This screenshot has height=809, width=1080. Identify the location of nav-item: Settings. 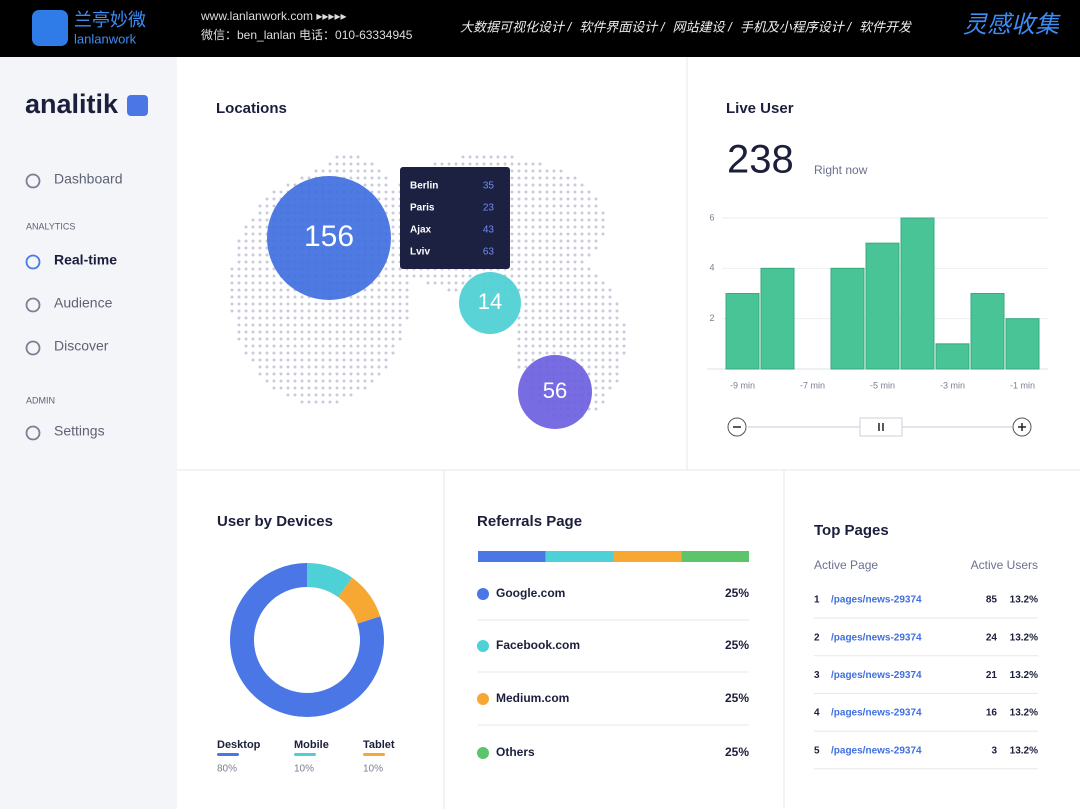
(79, 431).